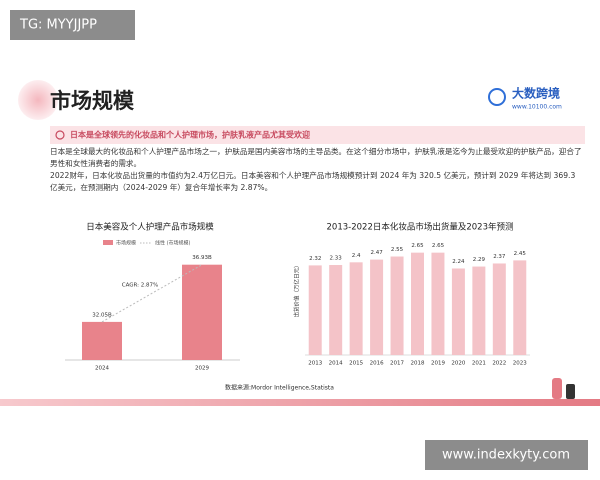  I want to click on value-label: 2.29, so click(479, 260).